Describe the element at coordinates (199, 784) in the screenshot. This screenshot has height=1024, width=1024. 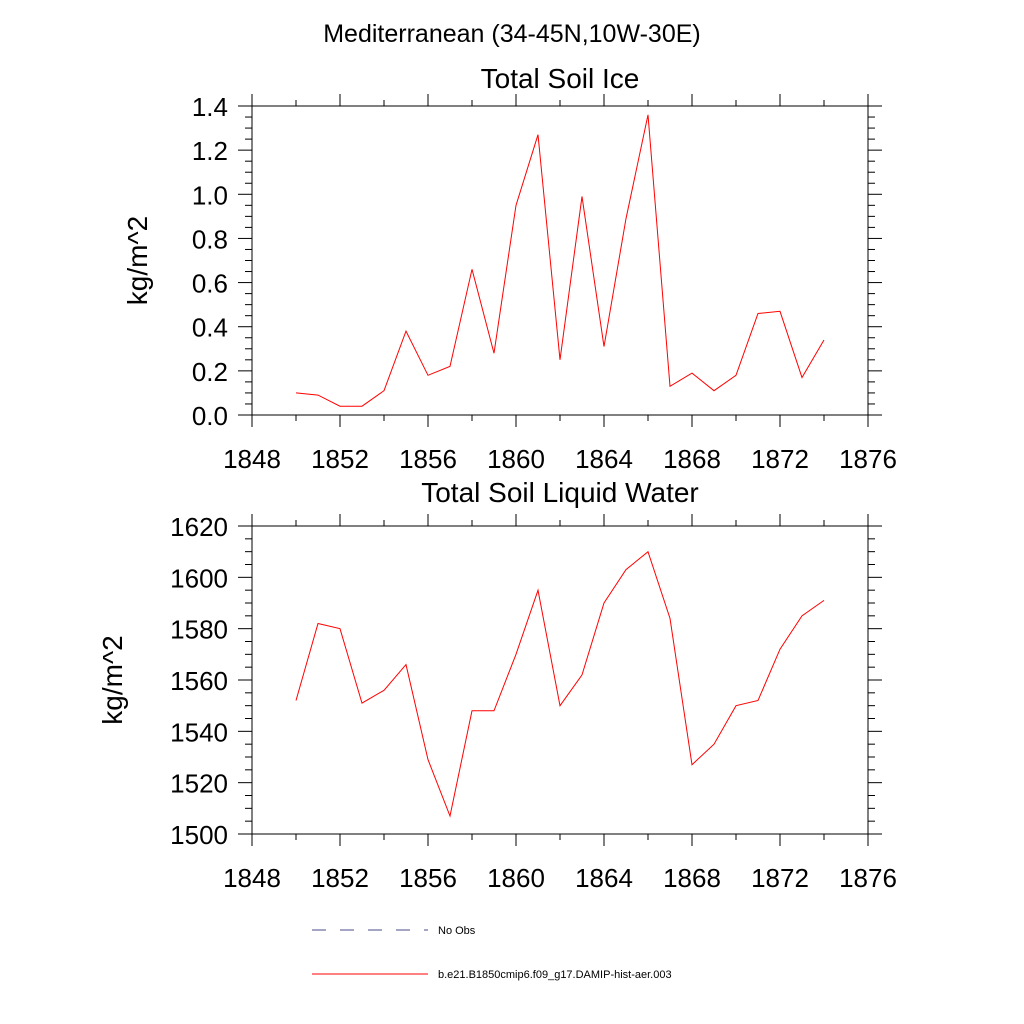
I see `soil-liquid-water-y-tick-label: 1520` at that location.